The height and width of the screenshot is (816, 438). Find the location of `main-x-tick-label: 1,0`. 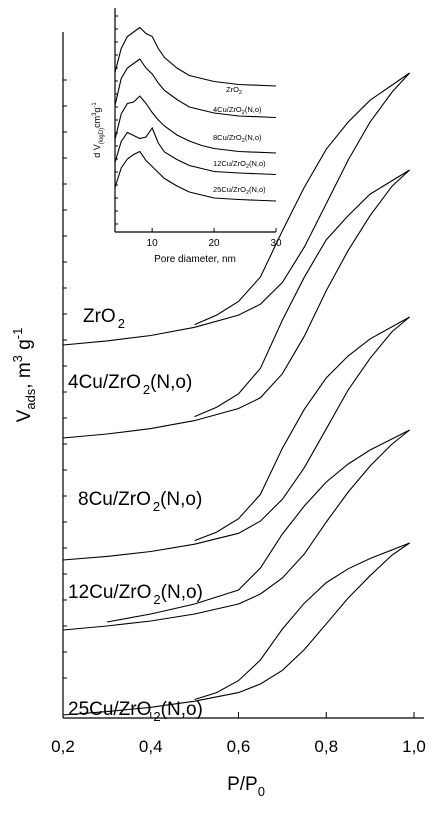

main-x-tick-label: 1,0 is located at coordinates (414, 746).